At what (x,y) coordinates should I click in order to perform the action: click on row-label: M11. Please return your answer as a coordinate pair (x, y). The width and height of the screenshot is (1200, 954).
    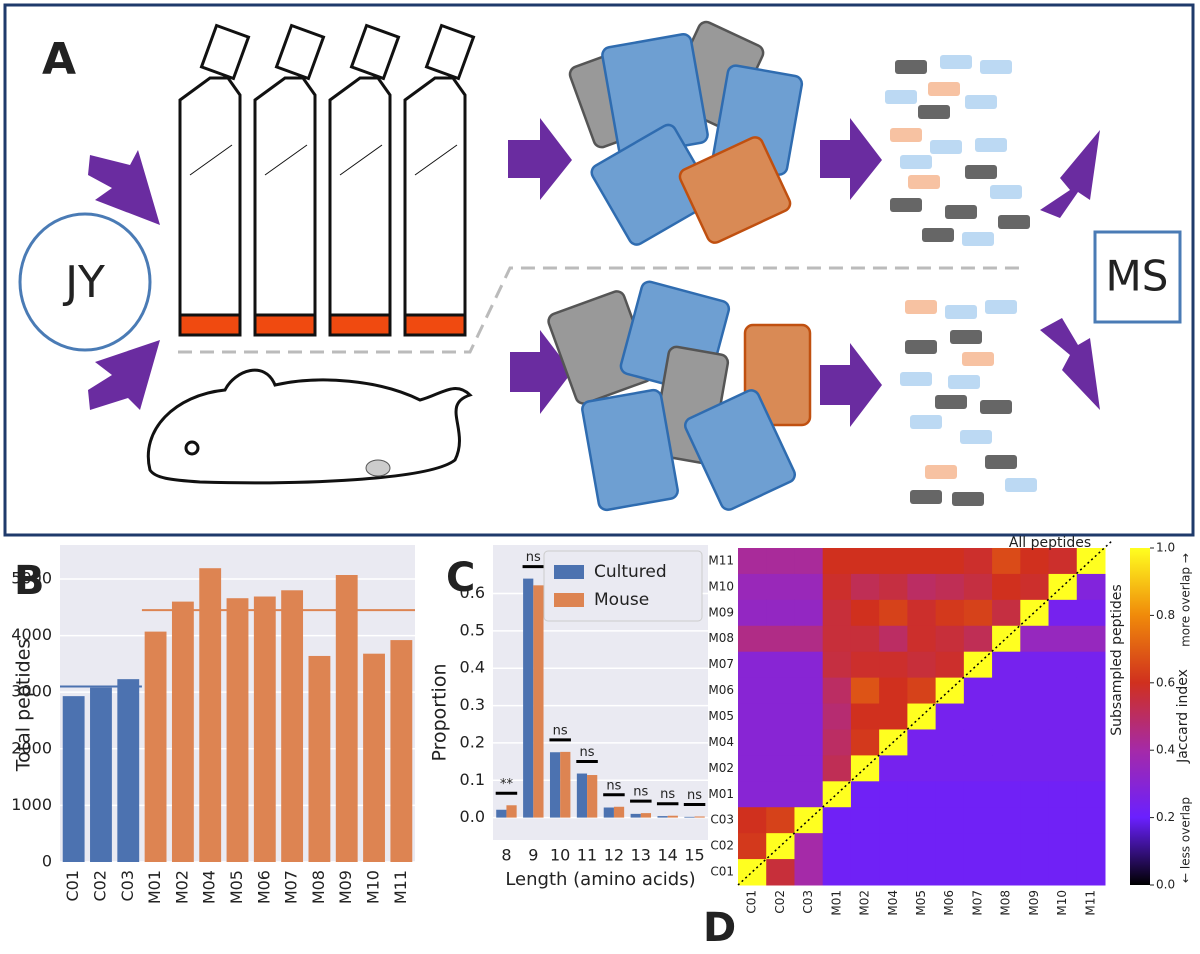
    Looking at the image, I should click on (721, 560).